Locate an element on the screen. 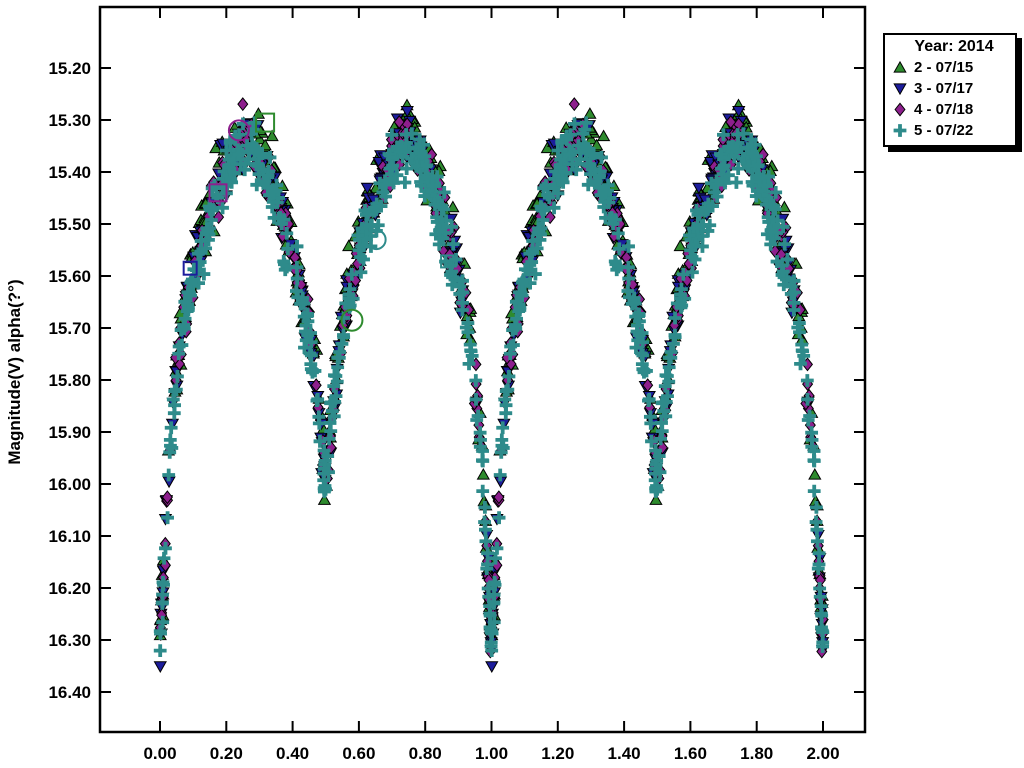 This screenshot has width=1024, height=768. x-tick-label: 0.60 is located at coordinates (358, 753).